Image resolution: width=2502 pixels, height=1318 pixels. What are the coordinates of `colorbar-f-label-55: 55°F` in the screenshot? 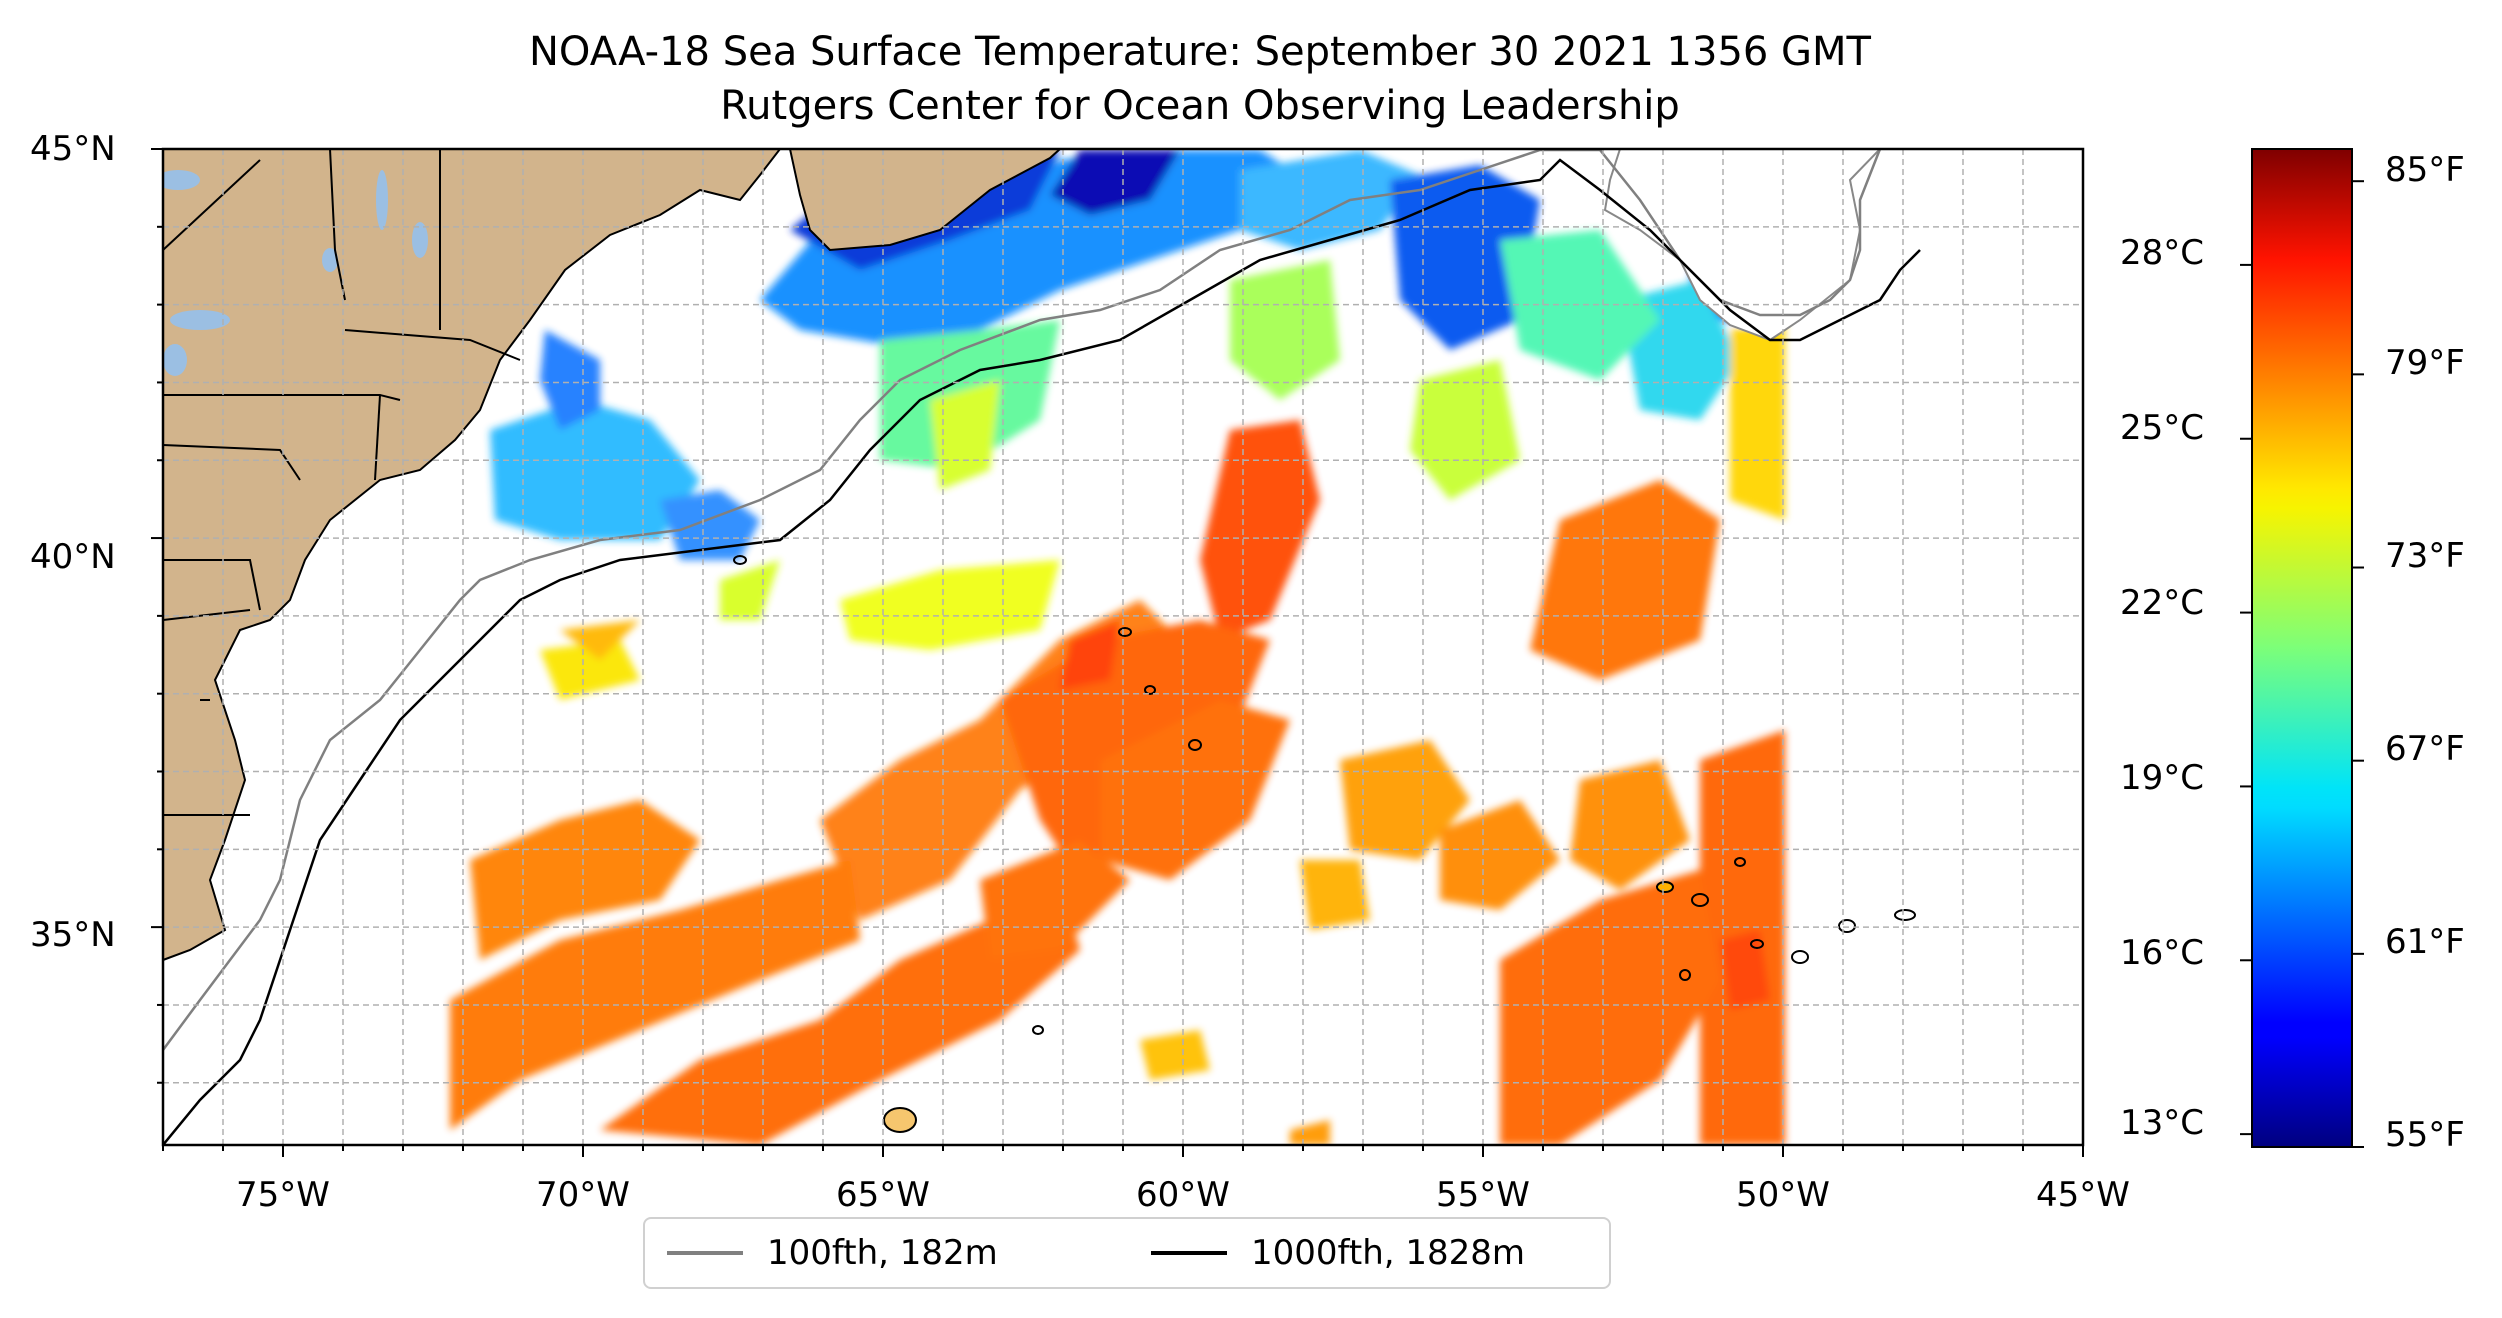 It's located at (2425, 1135).